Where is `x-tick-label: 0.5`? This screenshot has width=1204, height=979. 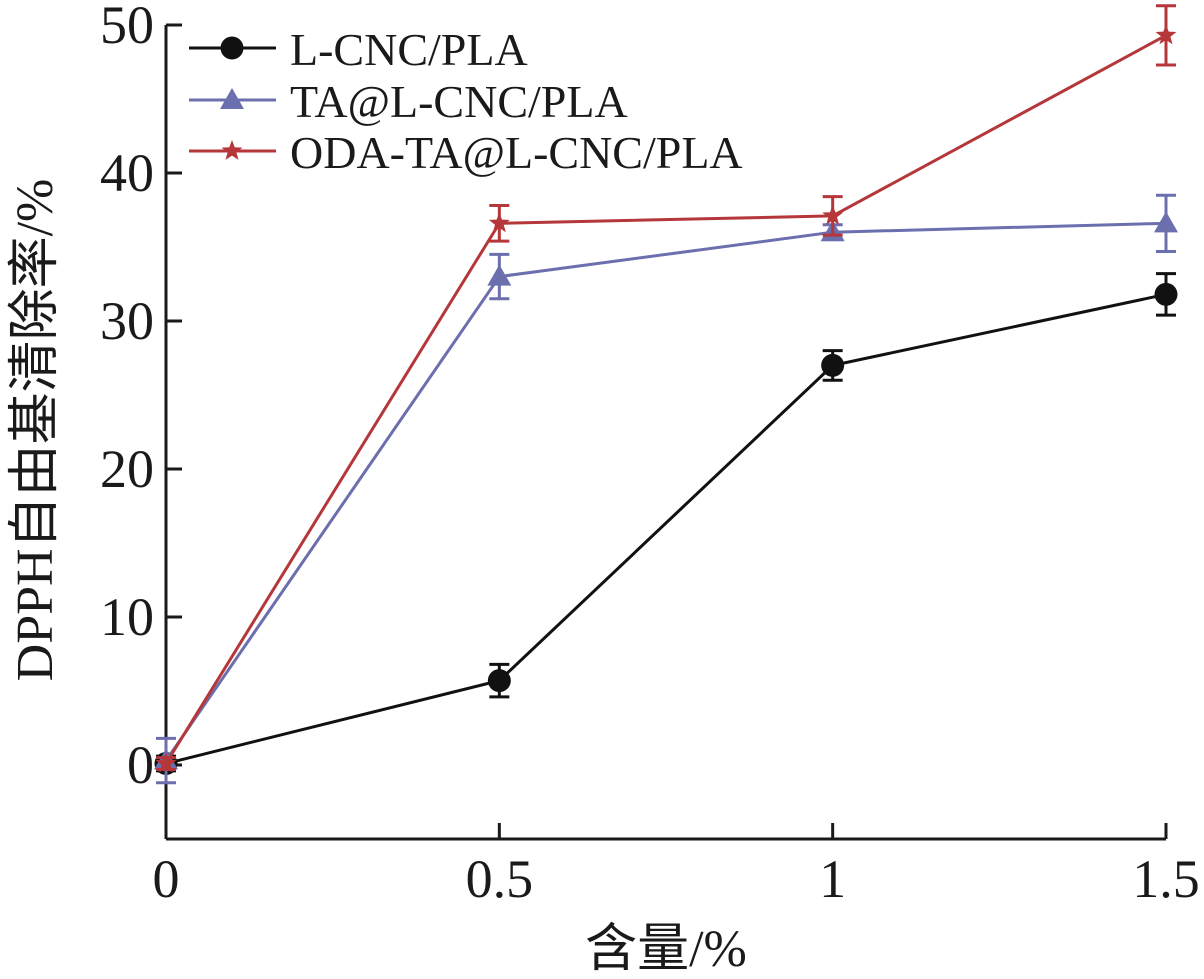
x-tick-label: 0.5 is located at coordinates (500, 879).